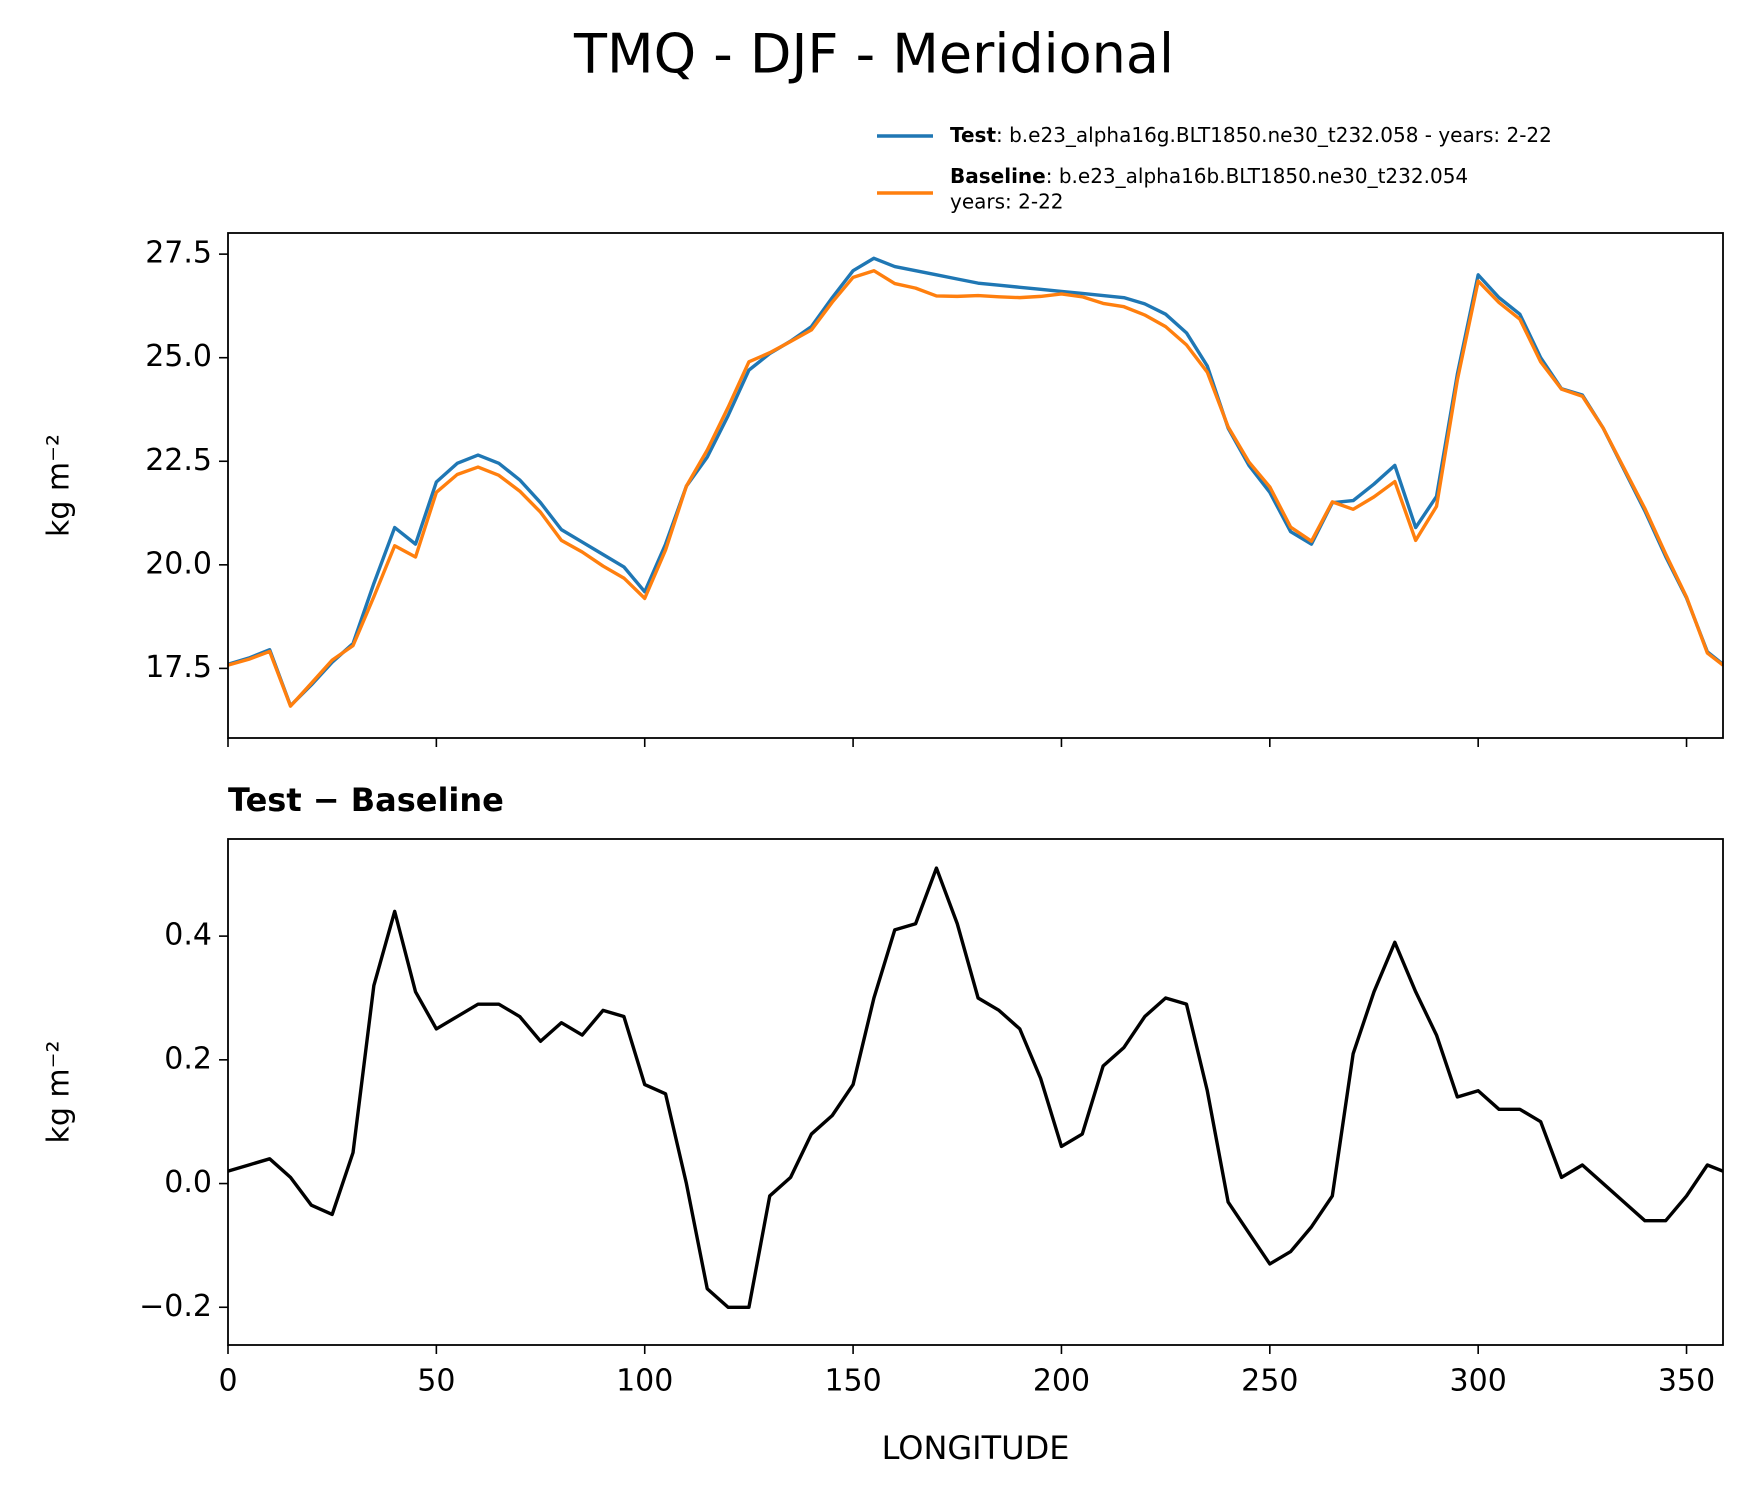  What do you see at coordinates (976, 1448) in the screenshot?
I see `x-axis-label: LONGITUDE` at bounding box center [976, 1448].